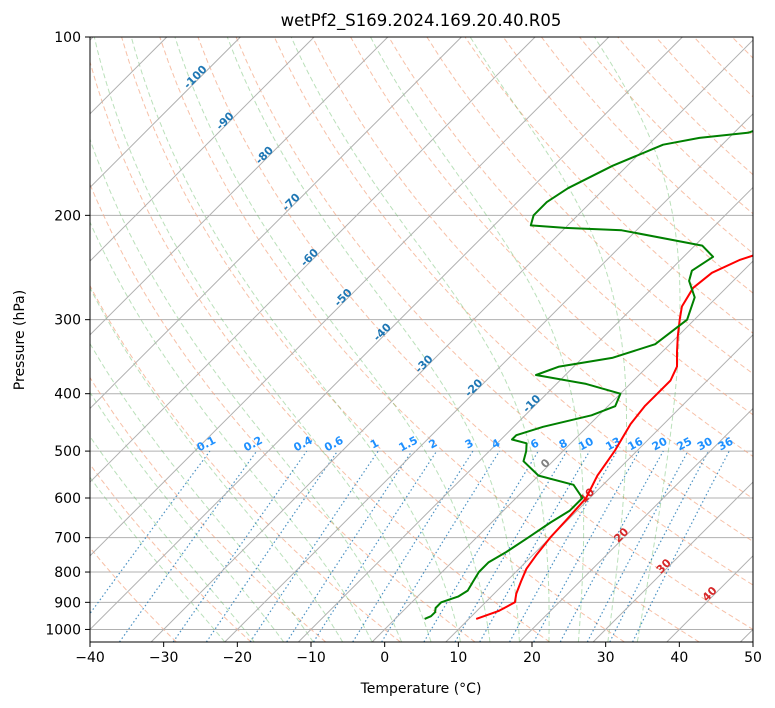 Image resolution: width=775 pixels, height=708 pixels. Describe the element at coordinates (67, 334) in the screenshot. I see `y-axis: 1000 900 800 700 600 500 400 300 200 100` at that location.